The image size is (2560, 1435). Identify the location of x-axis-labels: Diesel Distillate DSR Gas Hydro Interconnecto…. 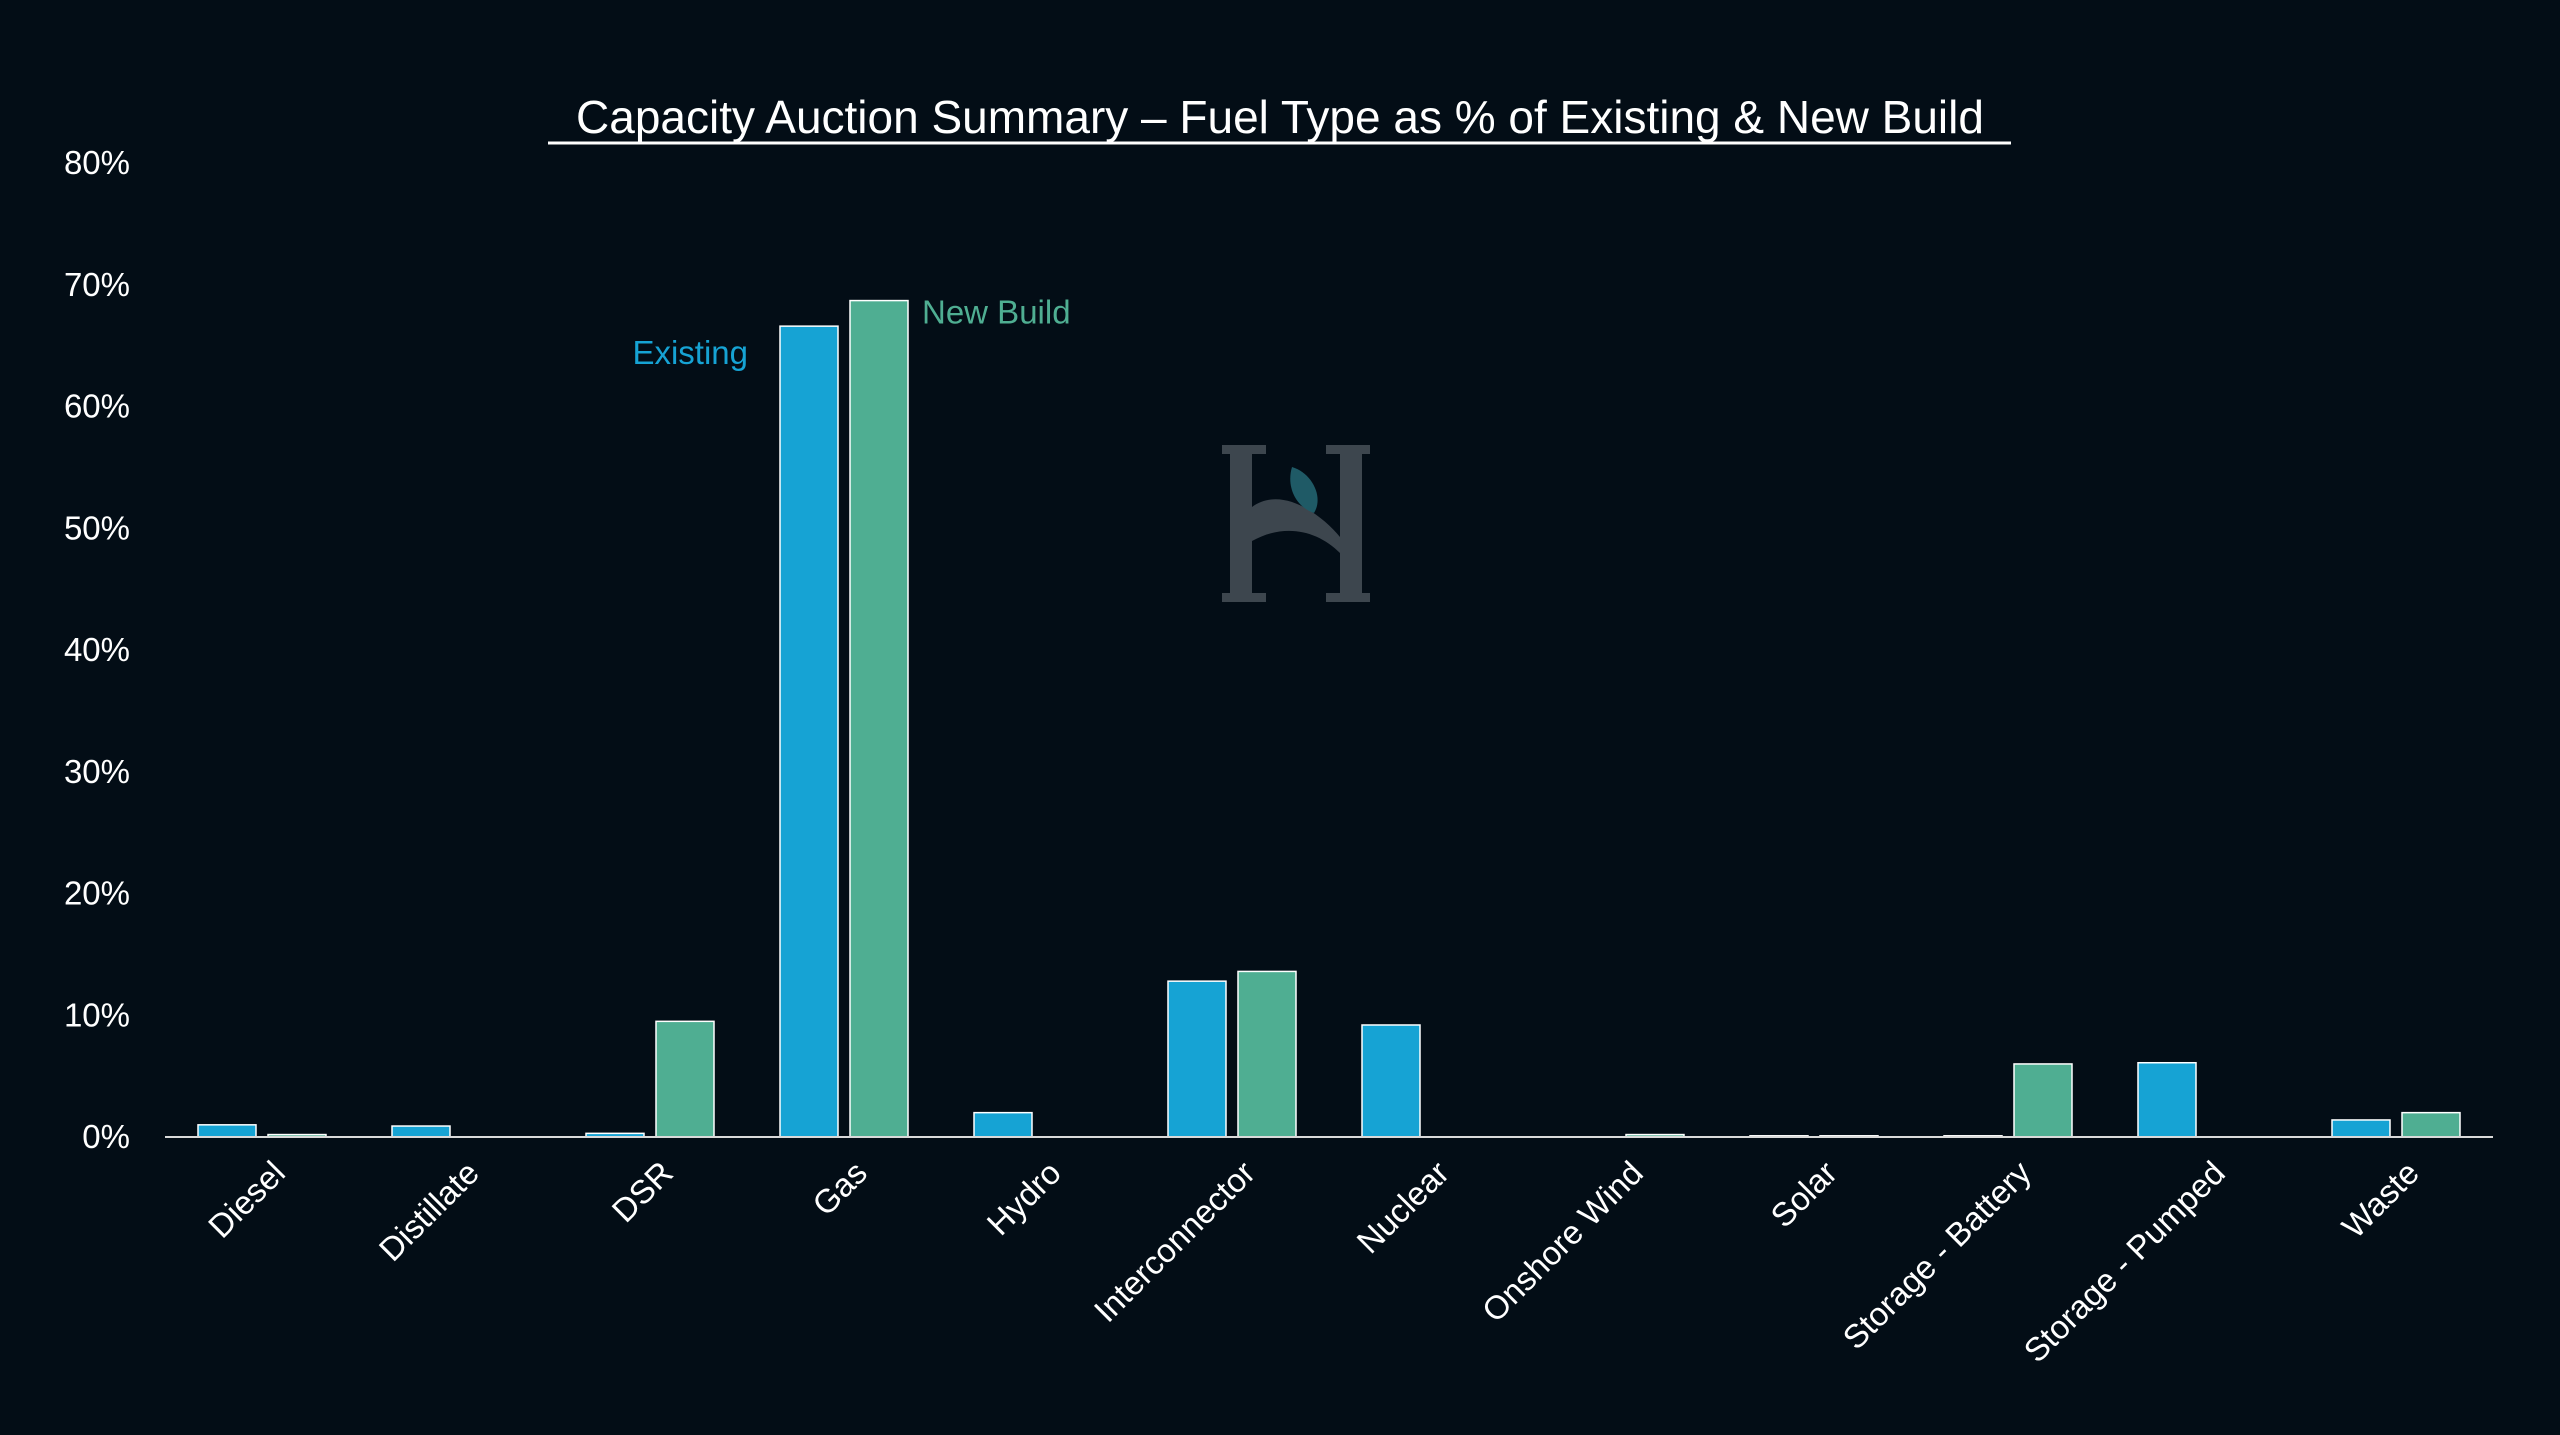
(1313, 1261).